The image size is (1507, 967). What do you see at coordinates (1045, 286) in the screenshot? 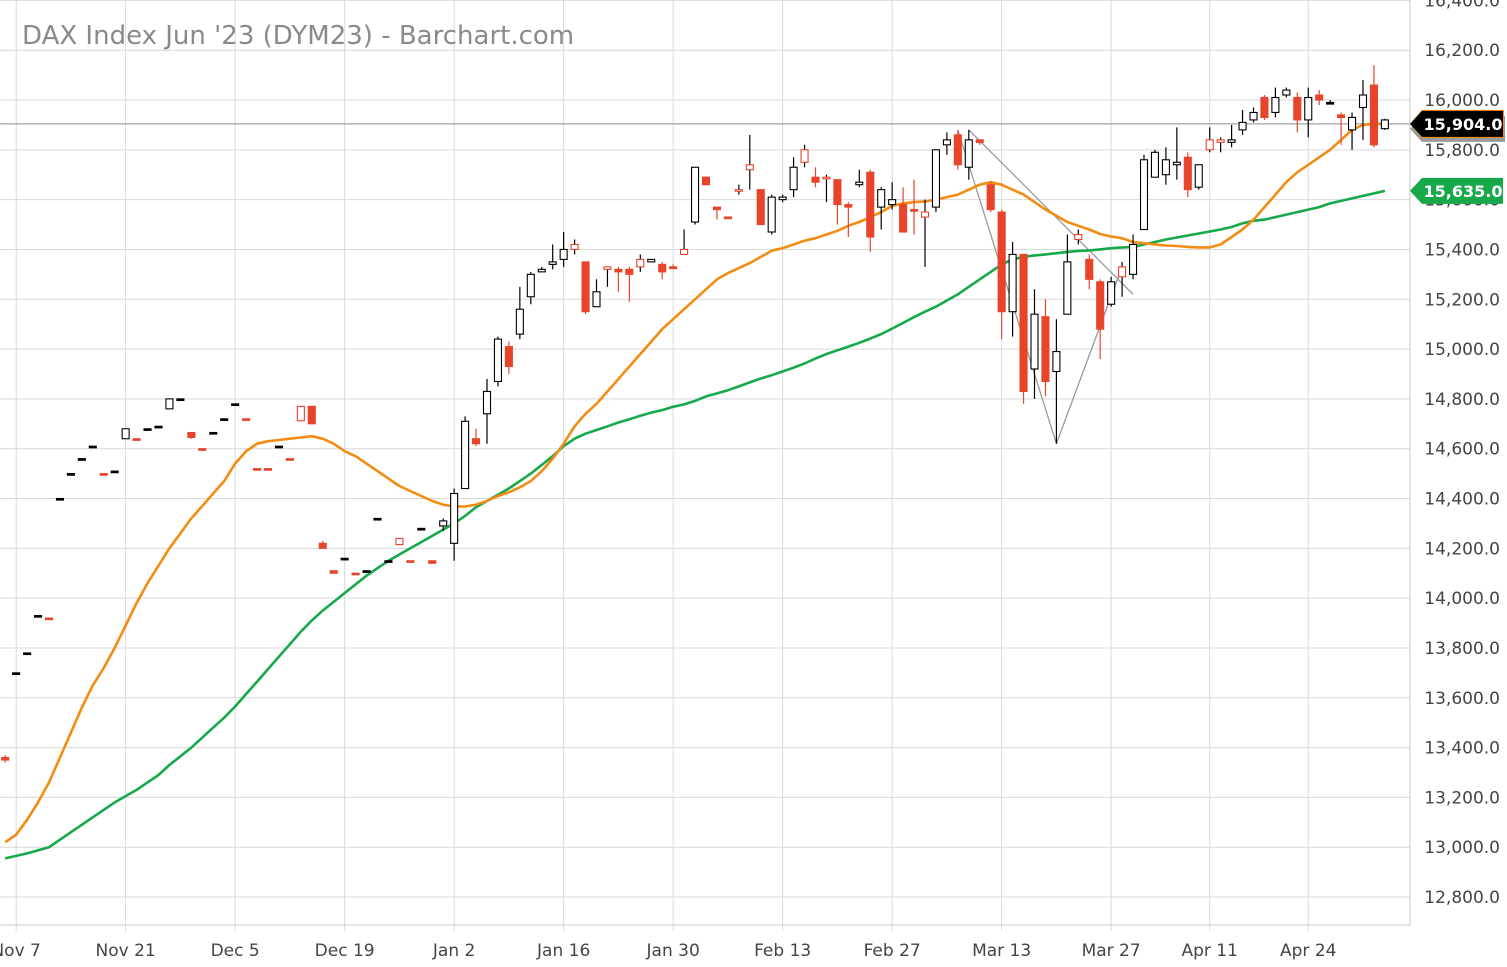
I see `trendlines` at bounding box center [1045, 286].